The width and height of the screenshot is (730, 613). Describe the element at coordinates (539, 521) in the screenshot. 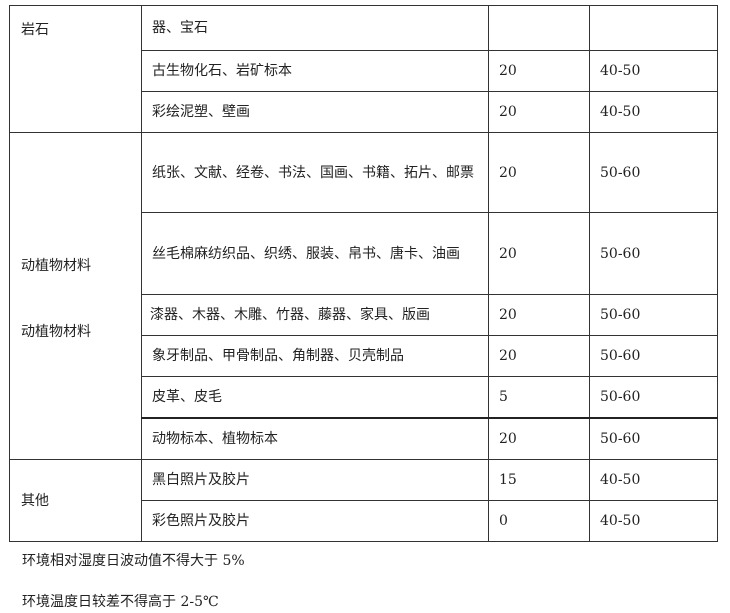

I see `value1-cell: 0` at that location.